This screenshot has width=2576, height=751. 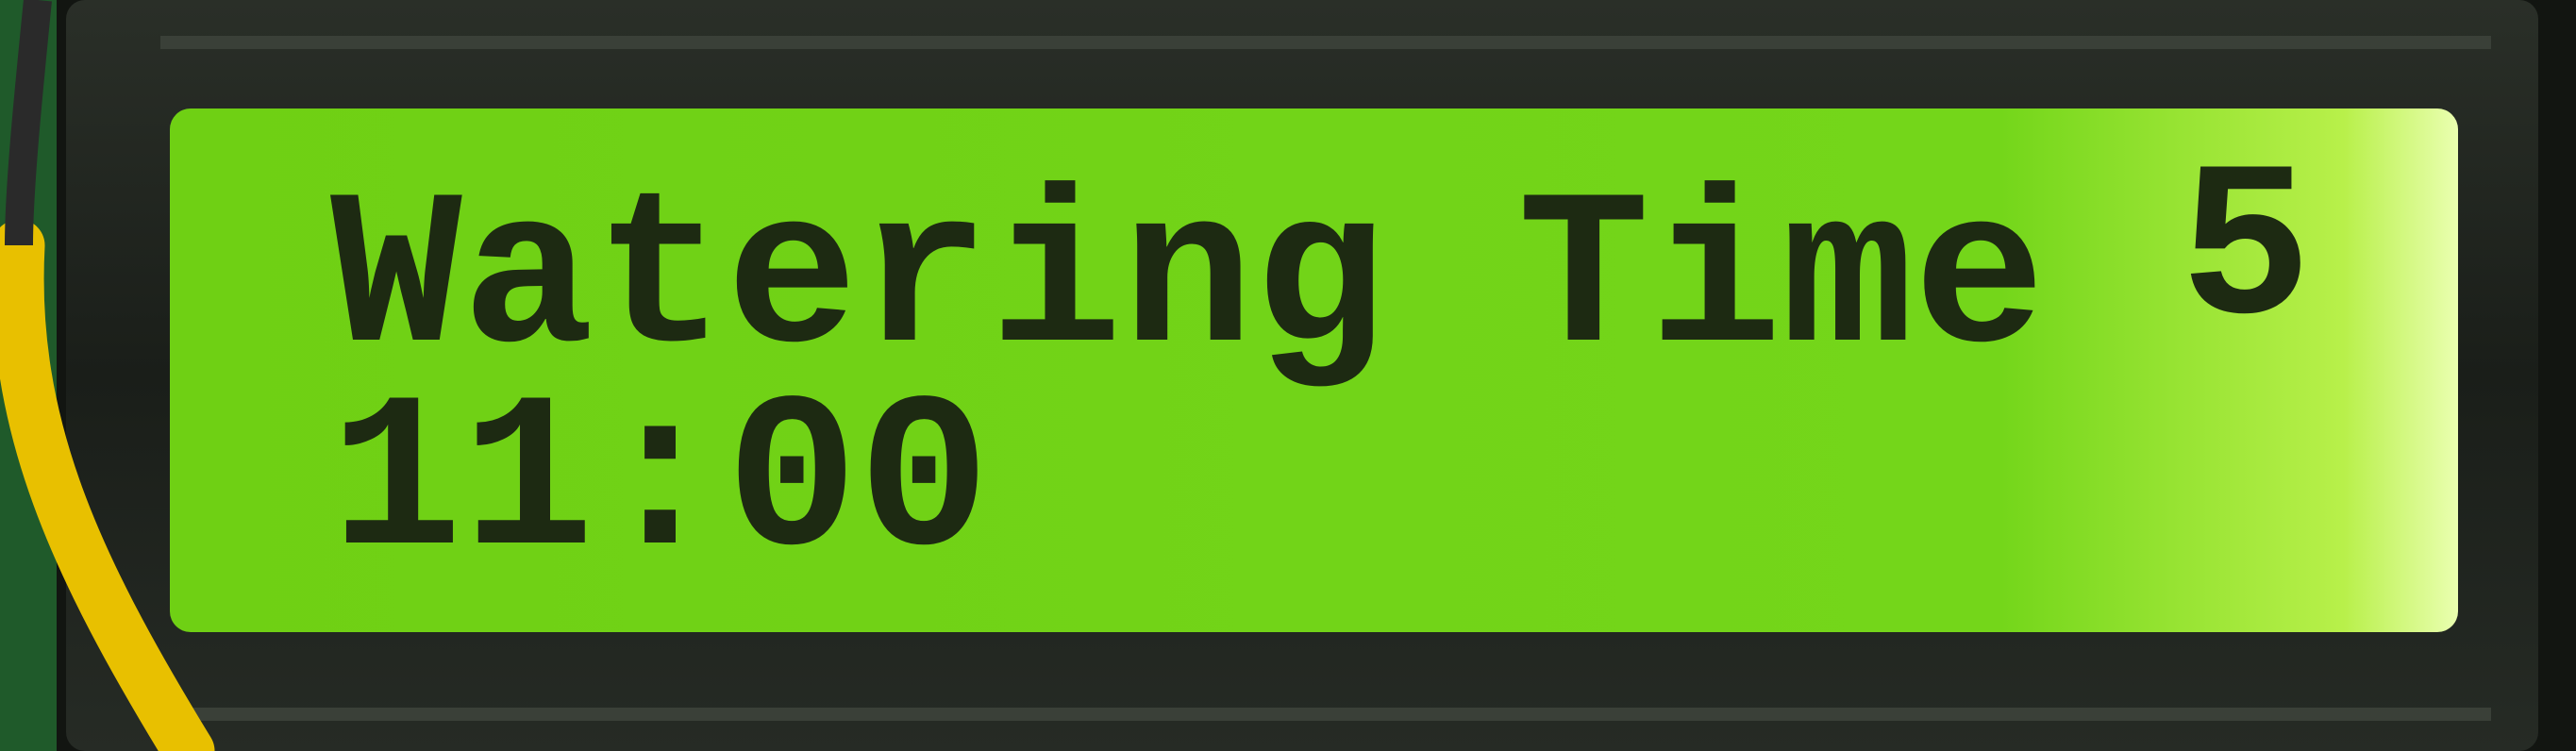 I want to click on display-time: 11:00, so click(x=660, y=484).